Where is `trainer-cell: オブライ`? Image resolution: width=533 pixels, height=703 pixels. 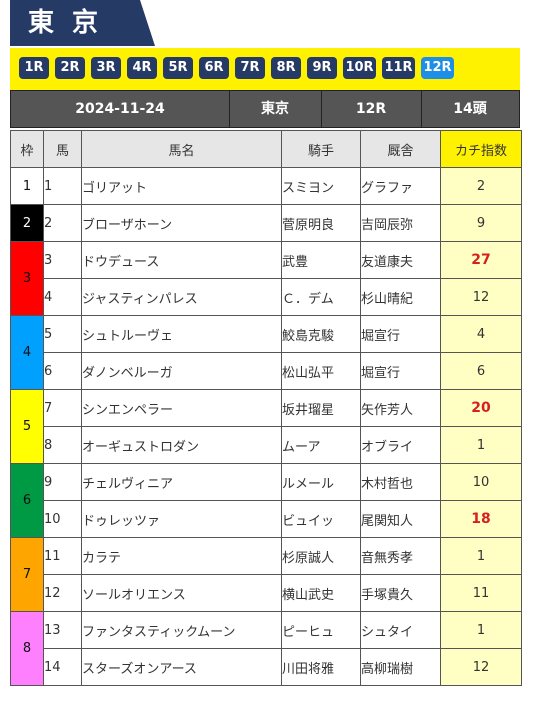
trainer-cell: オブライ is located at coordinates (400, 445).